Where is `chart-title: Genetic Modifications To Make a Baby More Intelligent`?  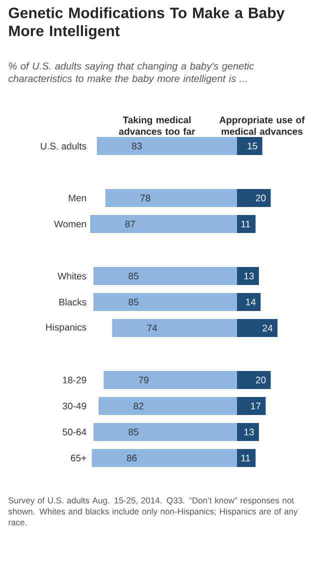 chart-title: Genetic Modifications To Make a Baby More Intelligent is located at coordinates (146, 23).